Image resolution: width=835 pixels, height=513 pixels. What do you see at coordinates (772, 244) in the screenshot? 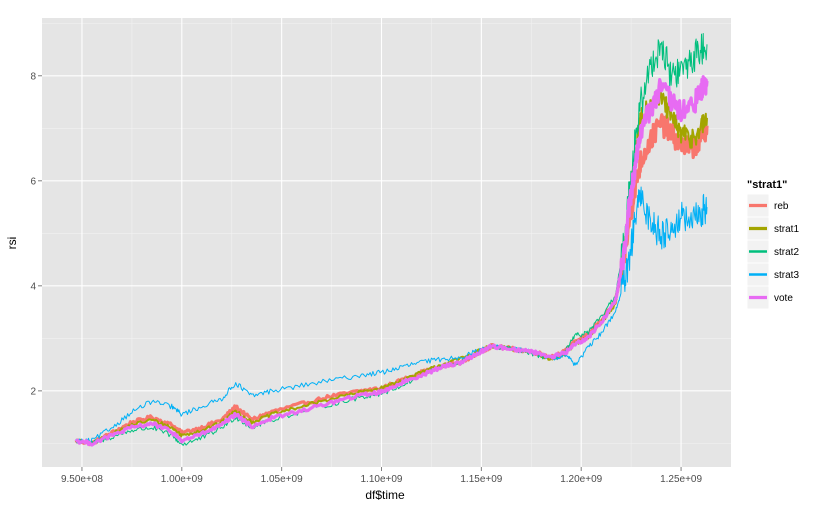
I see `legend: "strat1" reb strat1 strat2 strat3 vote` at bounding box center [772, 244].